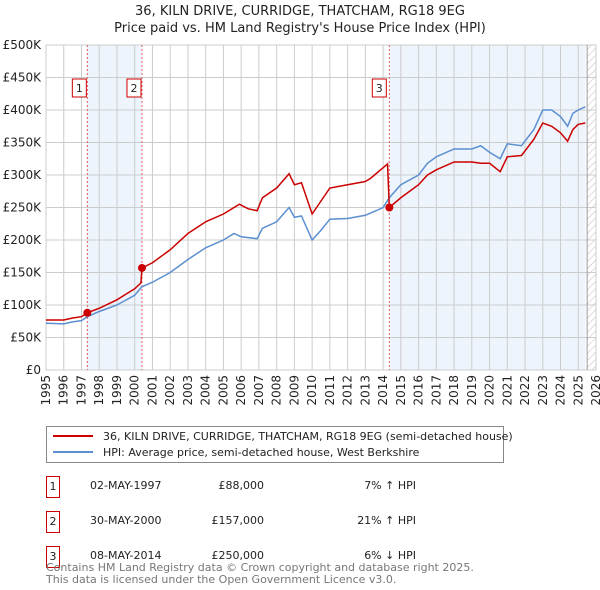  Describe the element at coordinates (46, 390) in the screenshot. I see `x-tick-label: 1995` at that location.